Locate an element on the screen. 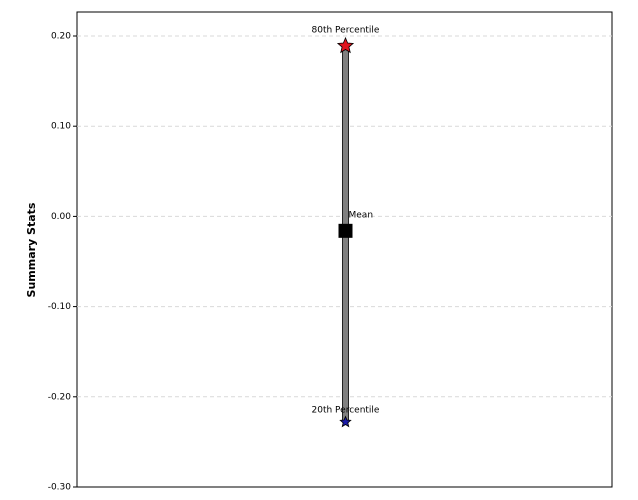  point-label: 80th Percentile is located at coordinates (346, 30).